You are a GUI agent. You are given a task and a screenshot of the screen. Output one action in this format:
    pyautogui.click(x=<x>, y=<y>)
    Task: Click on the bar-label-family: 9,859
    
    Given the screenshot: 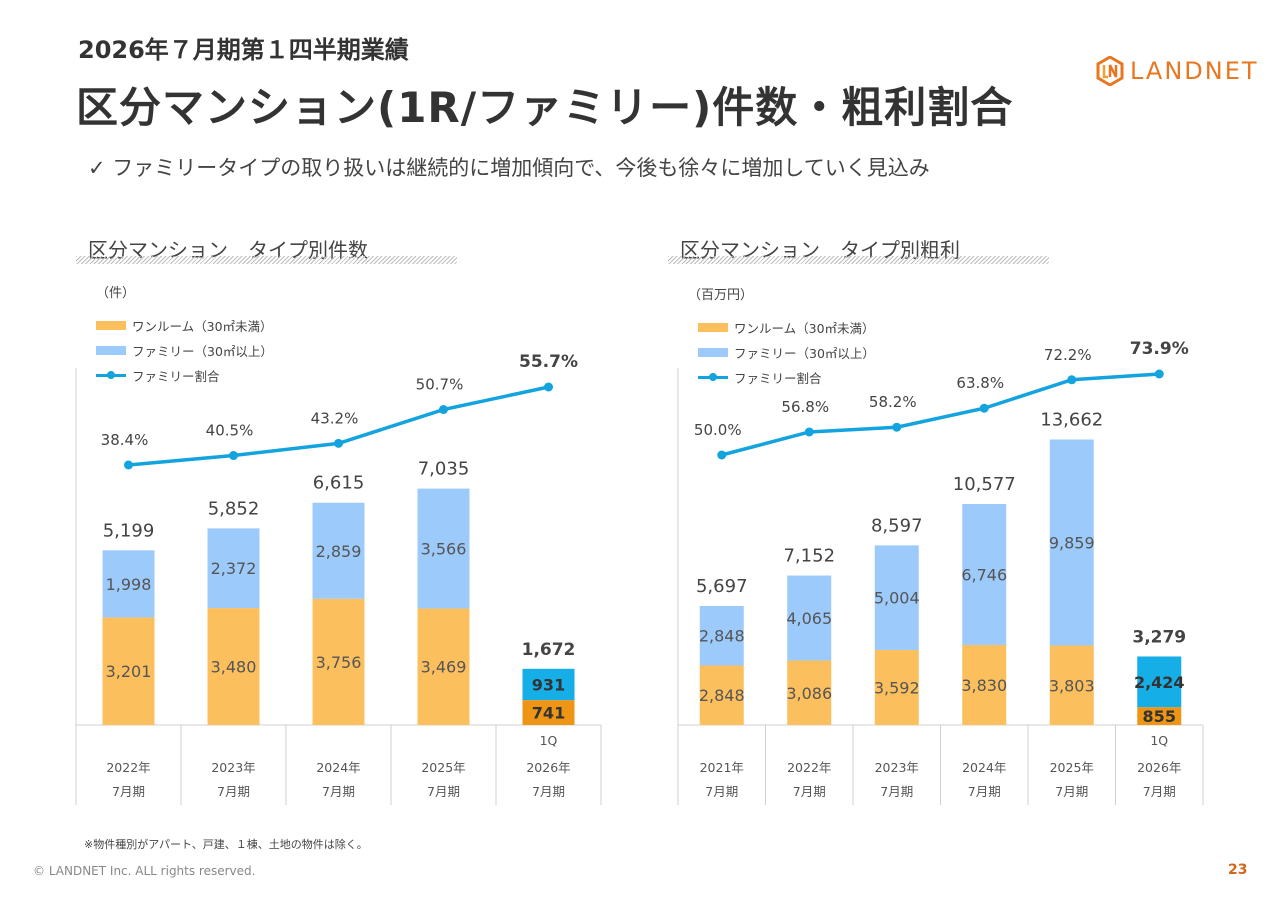 What is the action you would take?
    pyautogui.click(x=1072, y=543)
    